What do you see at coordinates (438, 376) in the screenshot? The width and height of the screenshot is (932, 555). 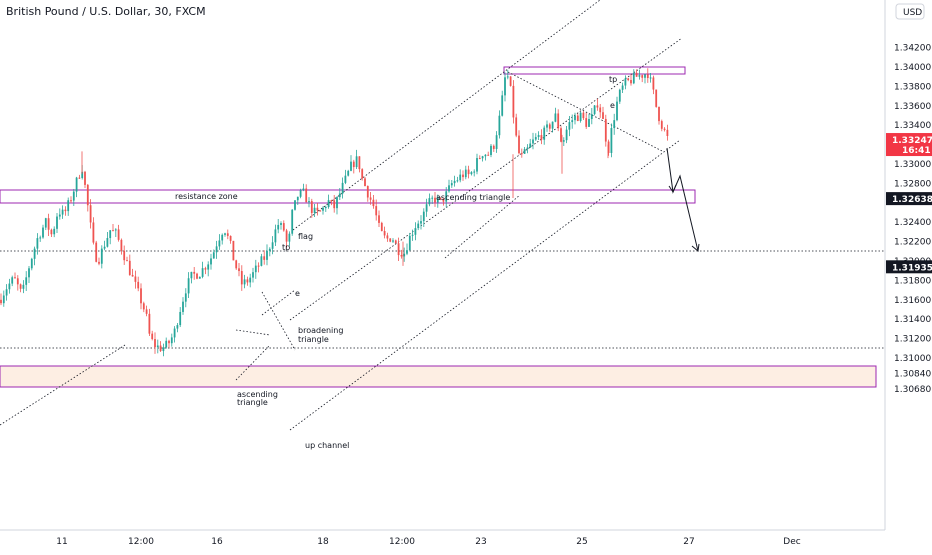 I see `support-zone-box` at bounding box center [438, 376].